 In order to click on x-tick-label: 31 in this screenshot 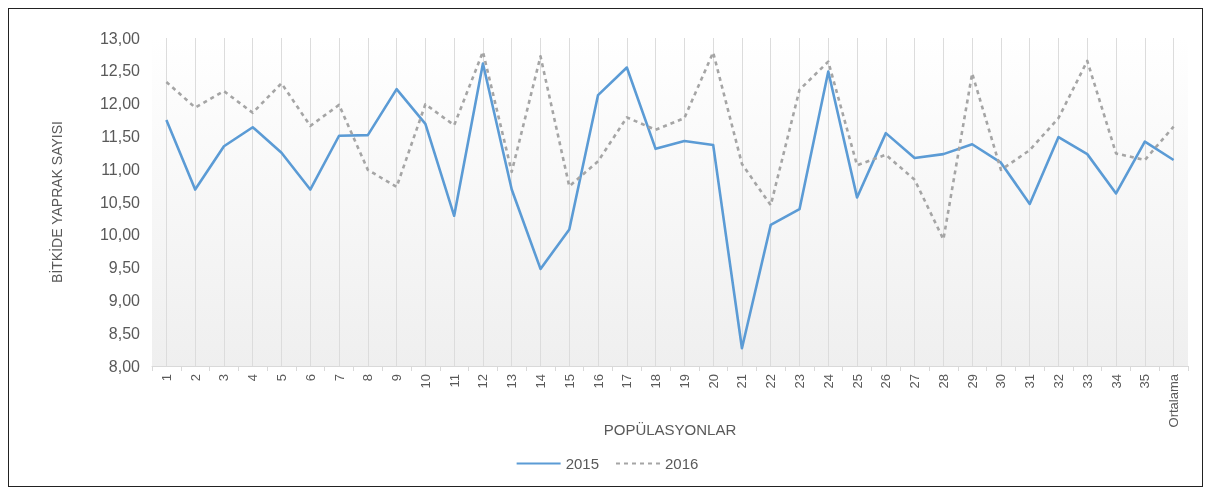, I will do `click(1030, 381)`.